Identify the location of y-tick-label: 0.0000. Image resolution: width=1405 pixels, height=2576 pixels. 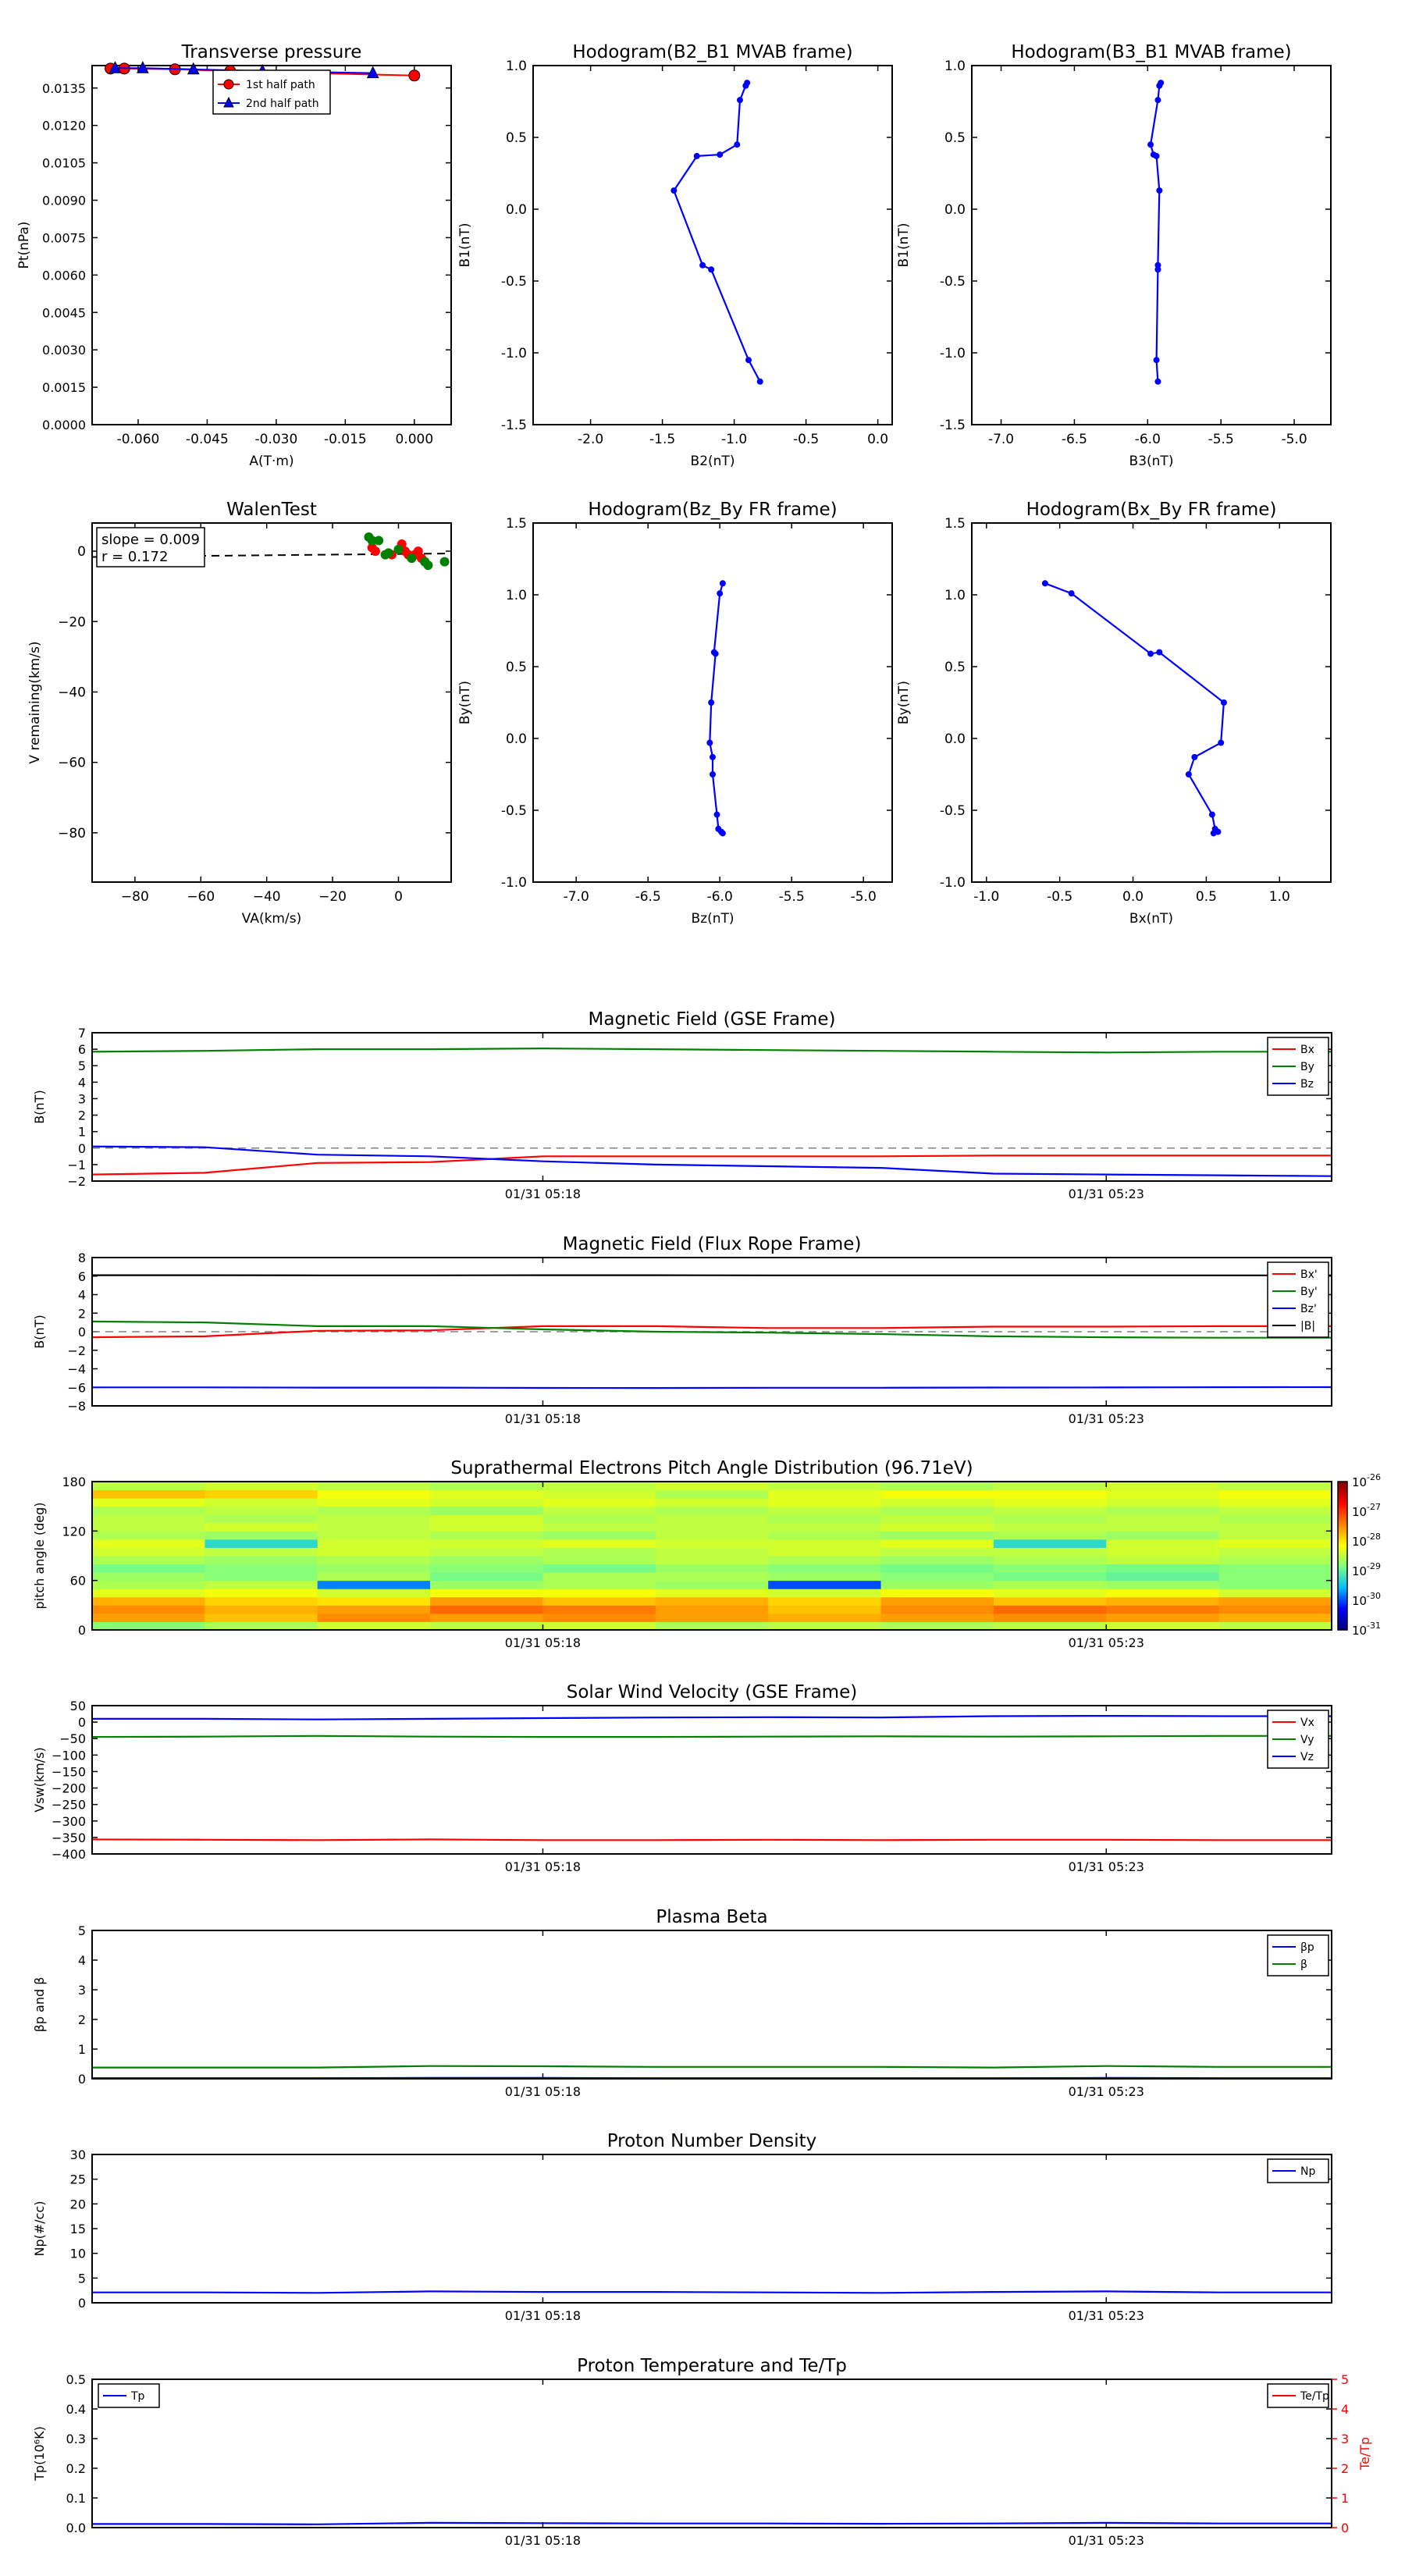
(64, 425).